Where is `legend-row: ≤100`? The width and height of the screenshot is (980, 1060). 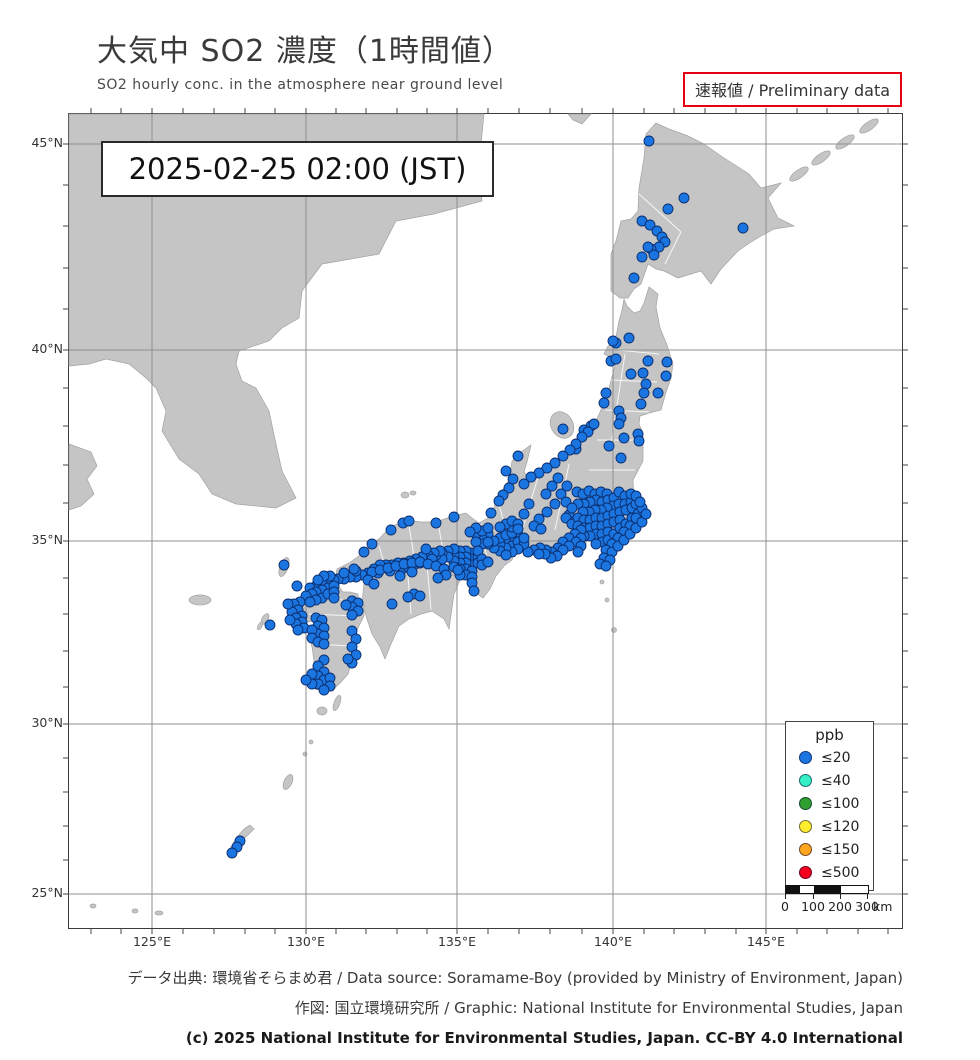 legend-row: ≤100 is located at coordinates (829, 803).